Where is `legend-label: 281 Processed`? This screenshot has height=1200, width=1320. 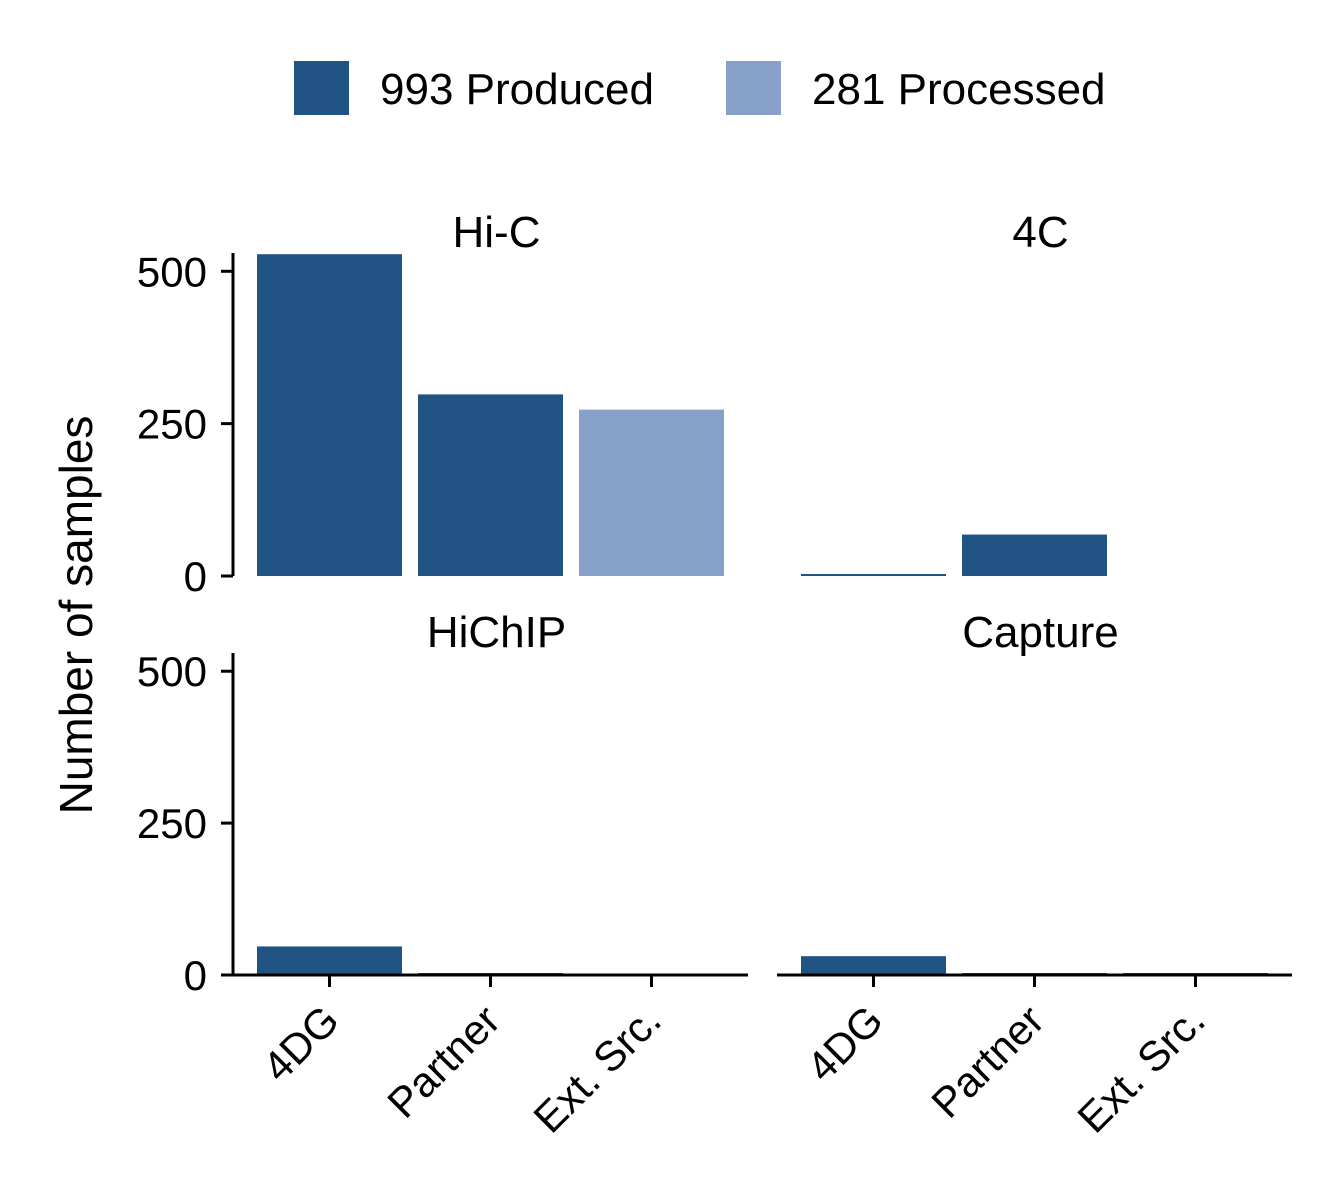
legend-label: 281 Processed is located at coordinates (959, 89).